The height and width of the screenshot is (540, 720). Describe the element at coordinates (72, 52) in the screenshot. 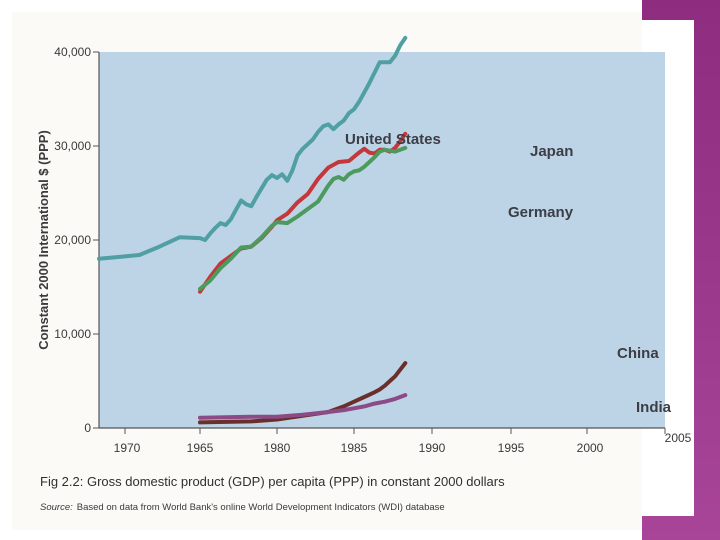

I see `y-tick-label: 40,000` at that location.